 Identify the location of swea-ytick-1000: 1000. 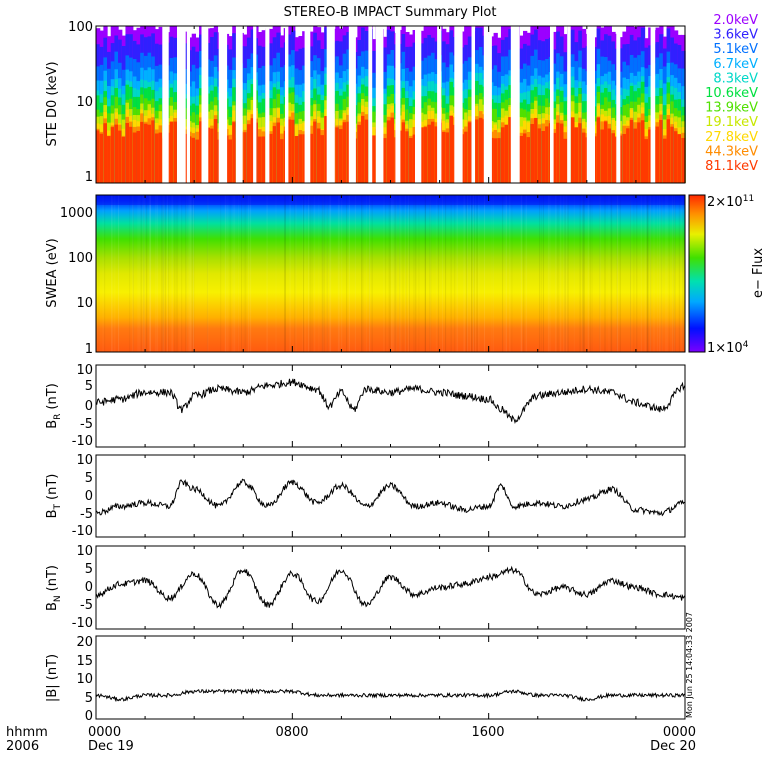
(76, 213).